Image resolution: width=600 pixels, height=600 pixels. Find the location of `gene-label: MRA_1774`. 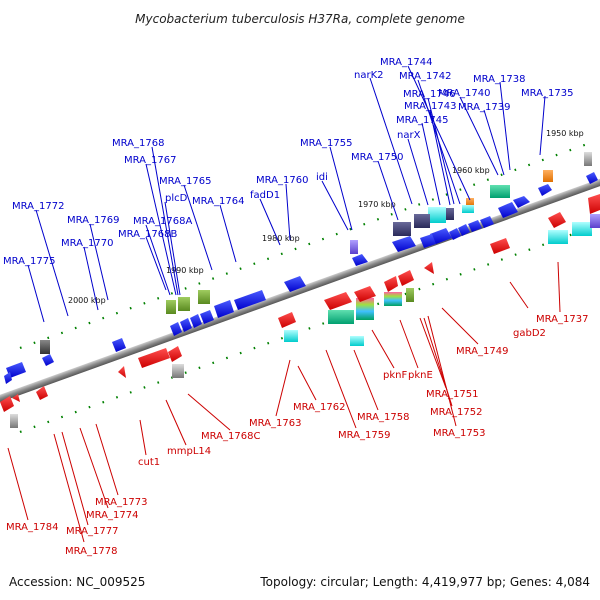

gene-label: MRA_1774 is located at coordinates (112, 515).